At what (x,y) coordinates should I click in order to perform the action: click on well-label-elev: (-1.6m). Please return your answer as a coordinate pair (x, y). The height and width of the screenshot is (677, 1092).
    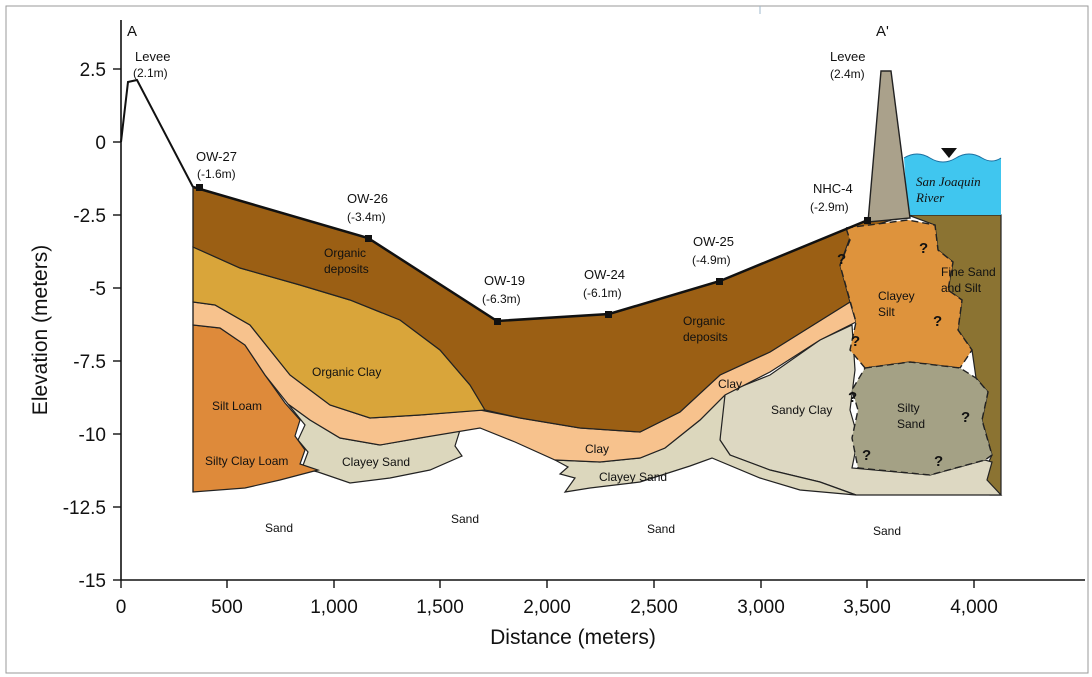
    Looking at the image, I should click on (216, 174).